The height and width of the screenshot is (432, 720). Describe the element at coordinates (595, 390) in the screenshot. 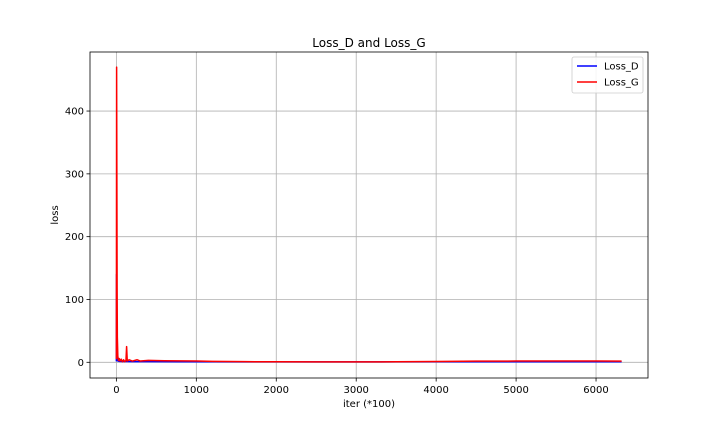

I see `x-tick-label: 6000` at that location.